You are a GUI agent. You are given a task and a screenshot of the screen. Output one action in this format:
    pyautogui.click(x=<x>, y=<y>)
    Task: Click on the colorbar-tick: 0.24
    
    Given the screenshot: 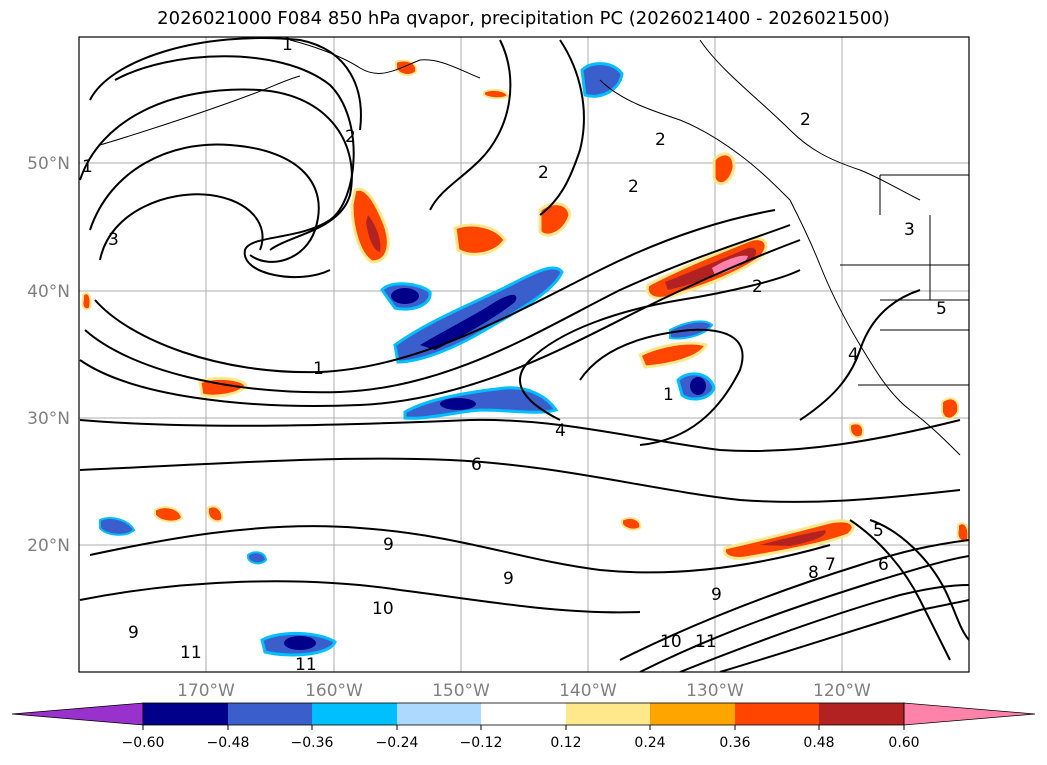 What is the action you would take?
    pyautogui.click(x=649, y=743)
    